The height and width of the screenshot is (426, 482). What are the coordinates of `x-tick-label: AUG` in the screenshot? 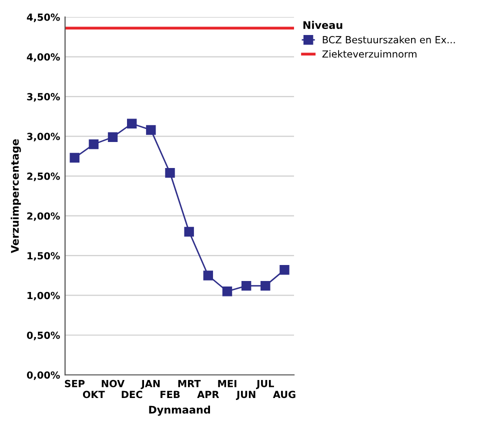 It's located at (284, 394).